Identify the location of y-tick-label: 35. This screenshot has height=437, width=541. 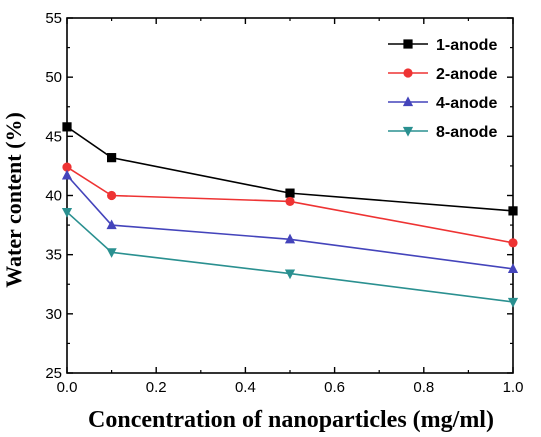
(53, 255).